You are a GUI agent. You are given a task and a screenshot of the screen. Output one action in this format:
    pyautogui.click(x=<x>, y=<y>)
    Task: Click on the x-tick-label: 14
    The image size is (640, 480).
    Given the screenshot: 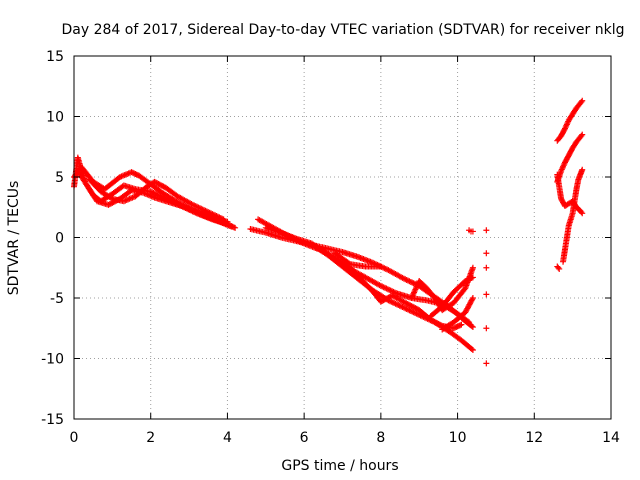 What is the action you would take?
    pyautogui.click(x=611, y=438)
    